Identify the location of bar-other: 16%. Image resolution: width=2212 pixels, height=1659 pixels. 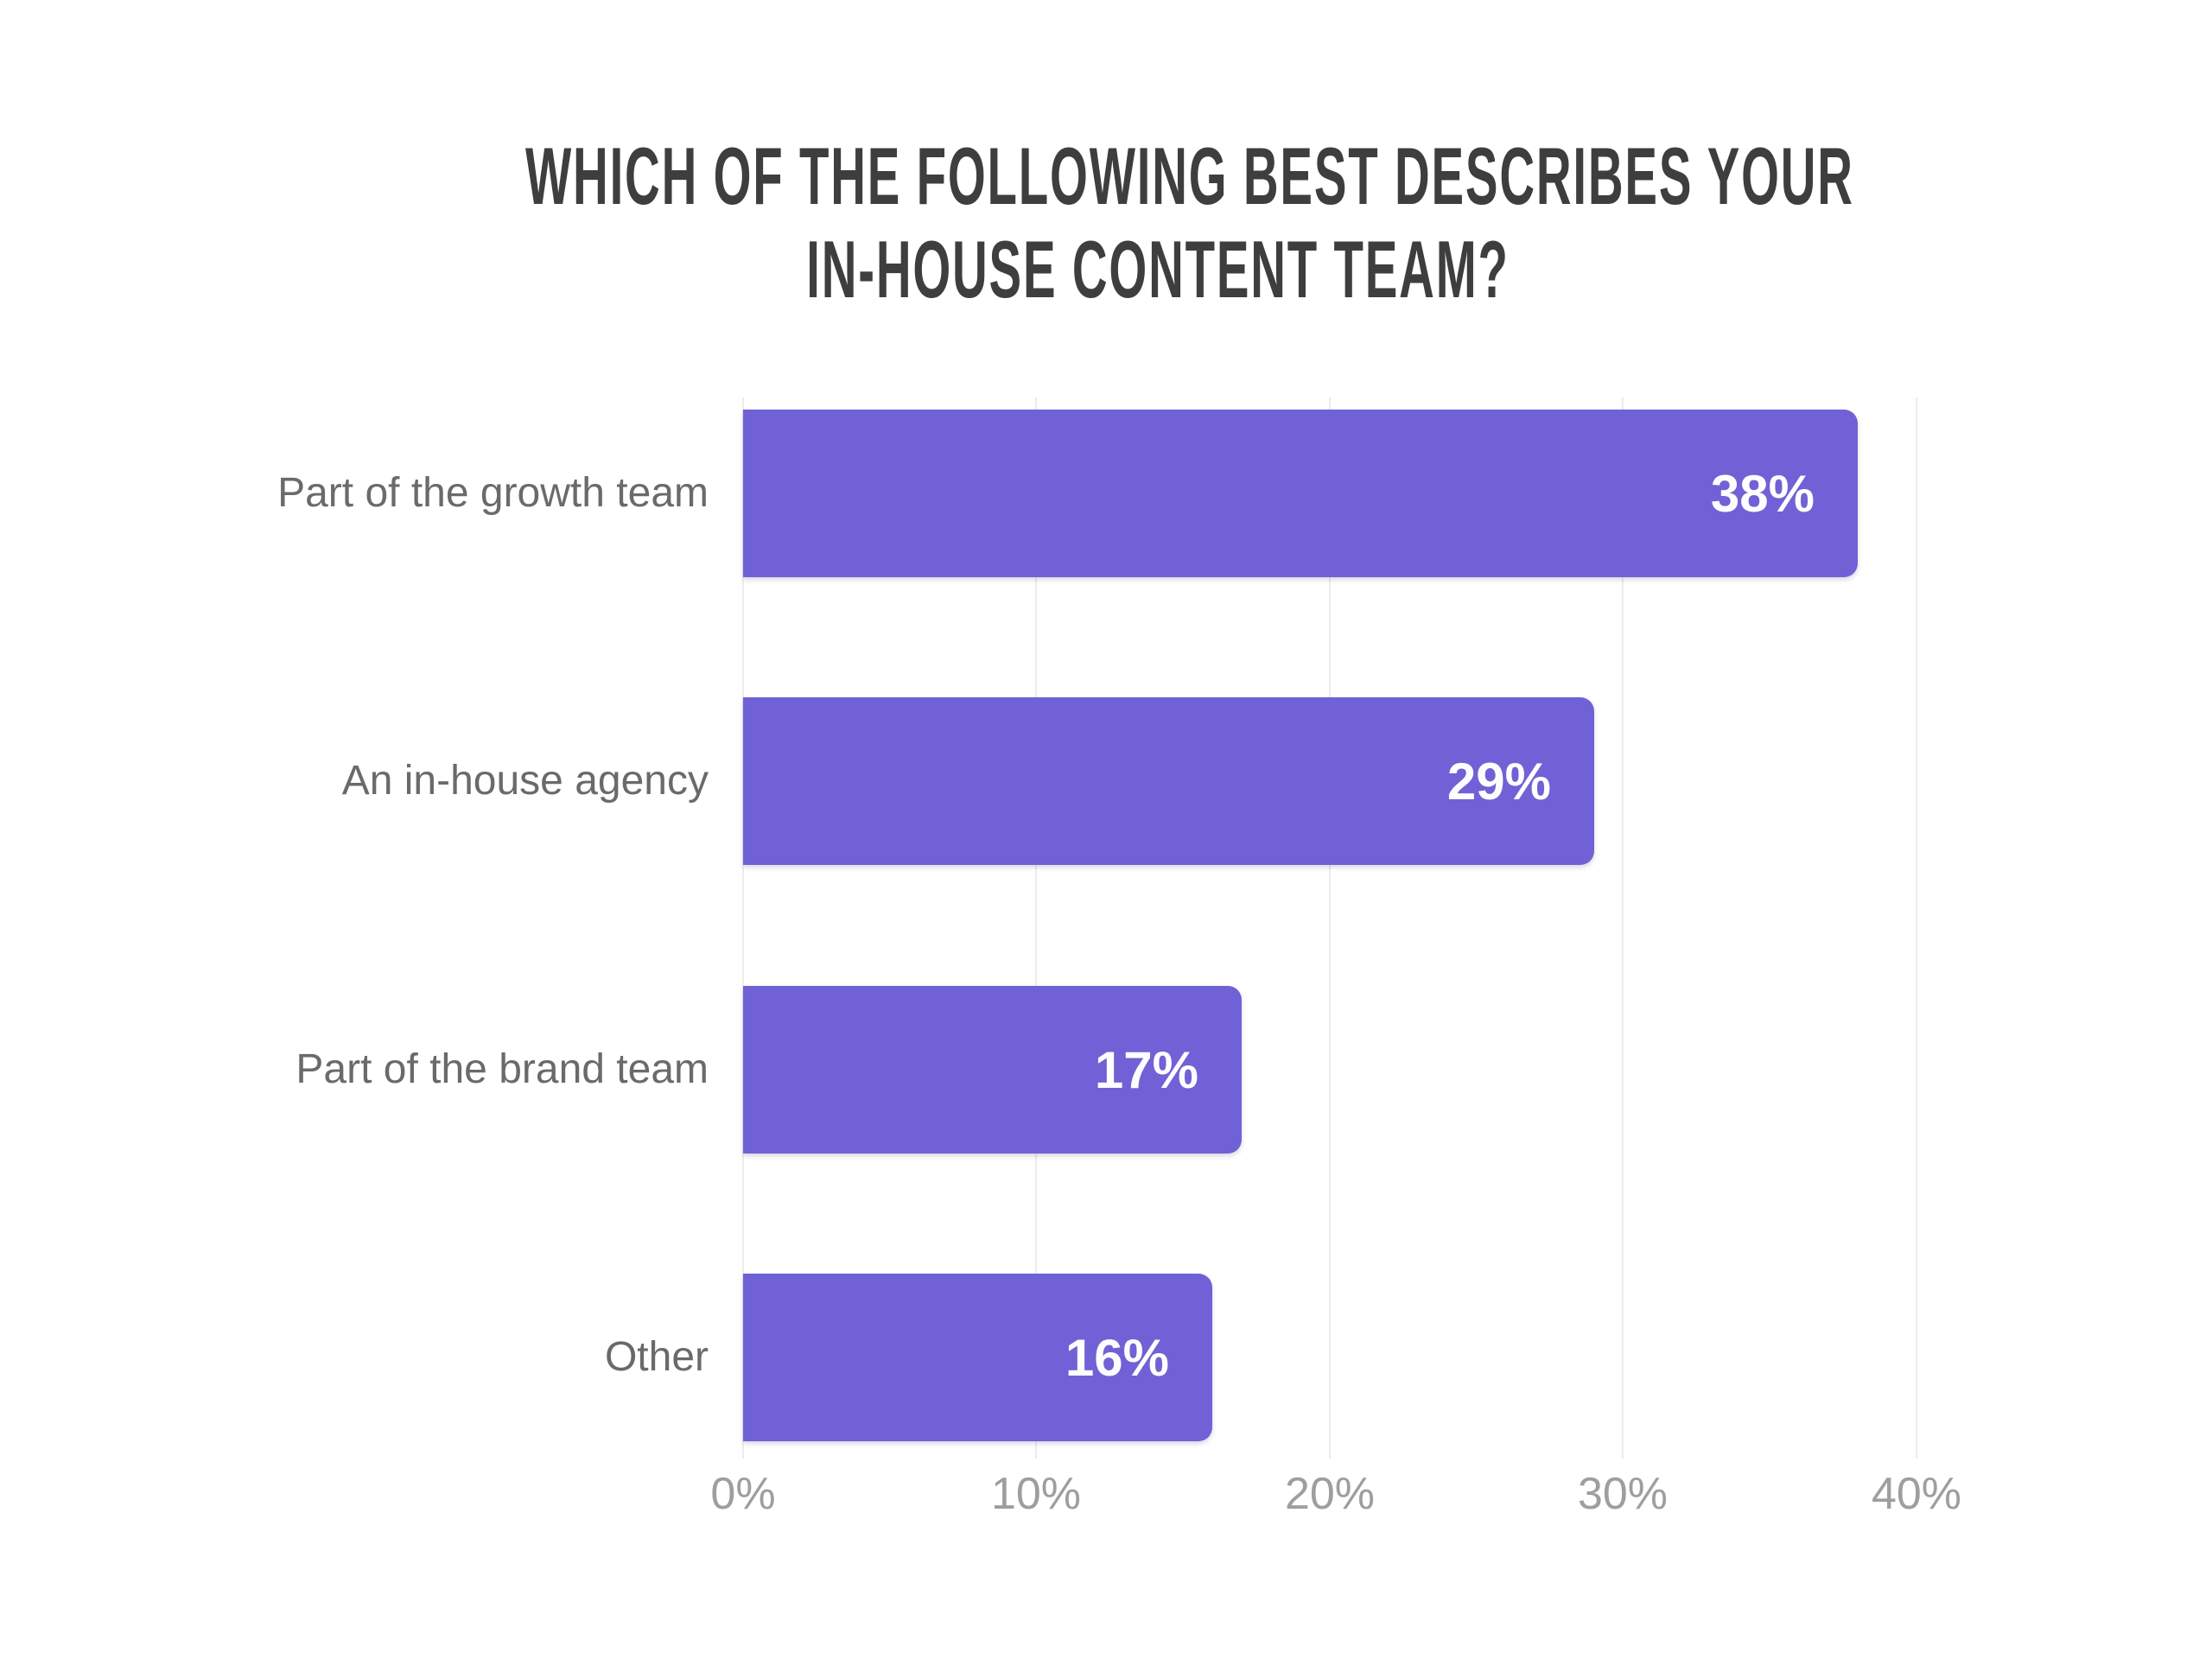
(977, 1357).